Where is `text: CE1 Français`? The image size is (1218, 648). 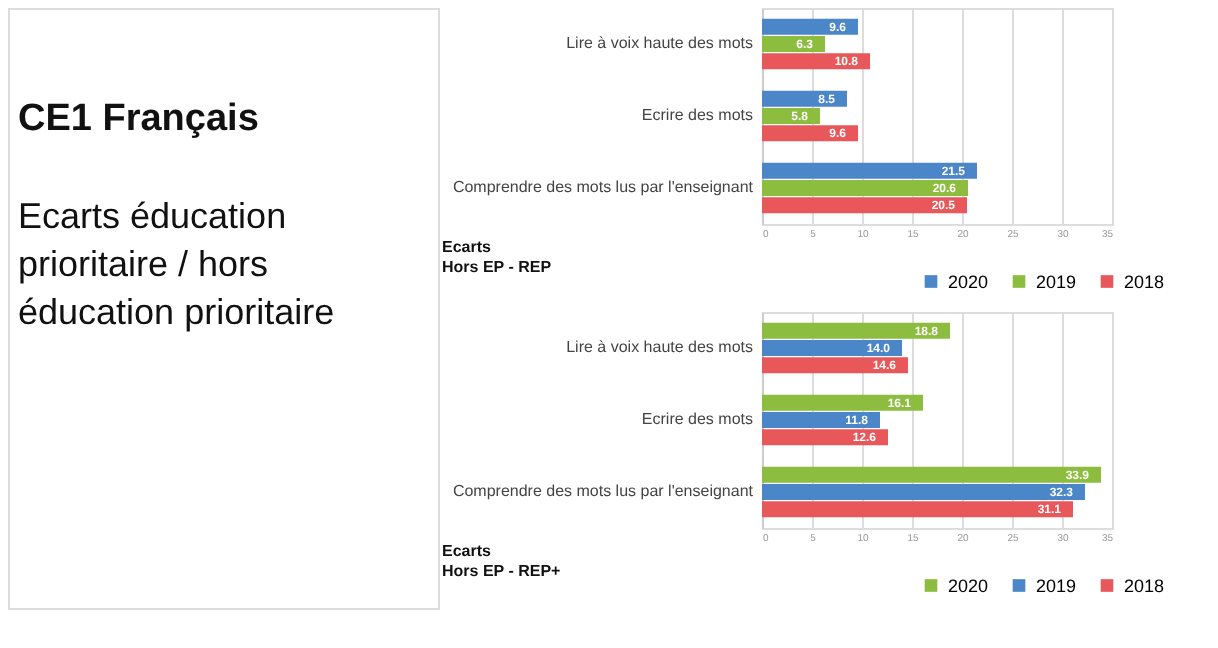 text: CE1 Français is located at coordinates (138, 119).